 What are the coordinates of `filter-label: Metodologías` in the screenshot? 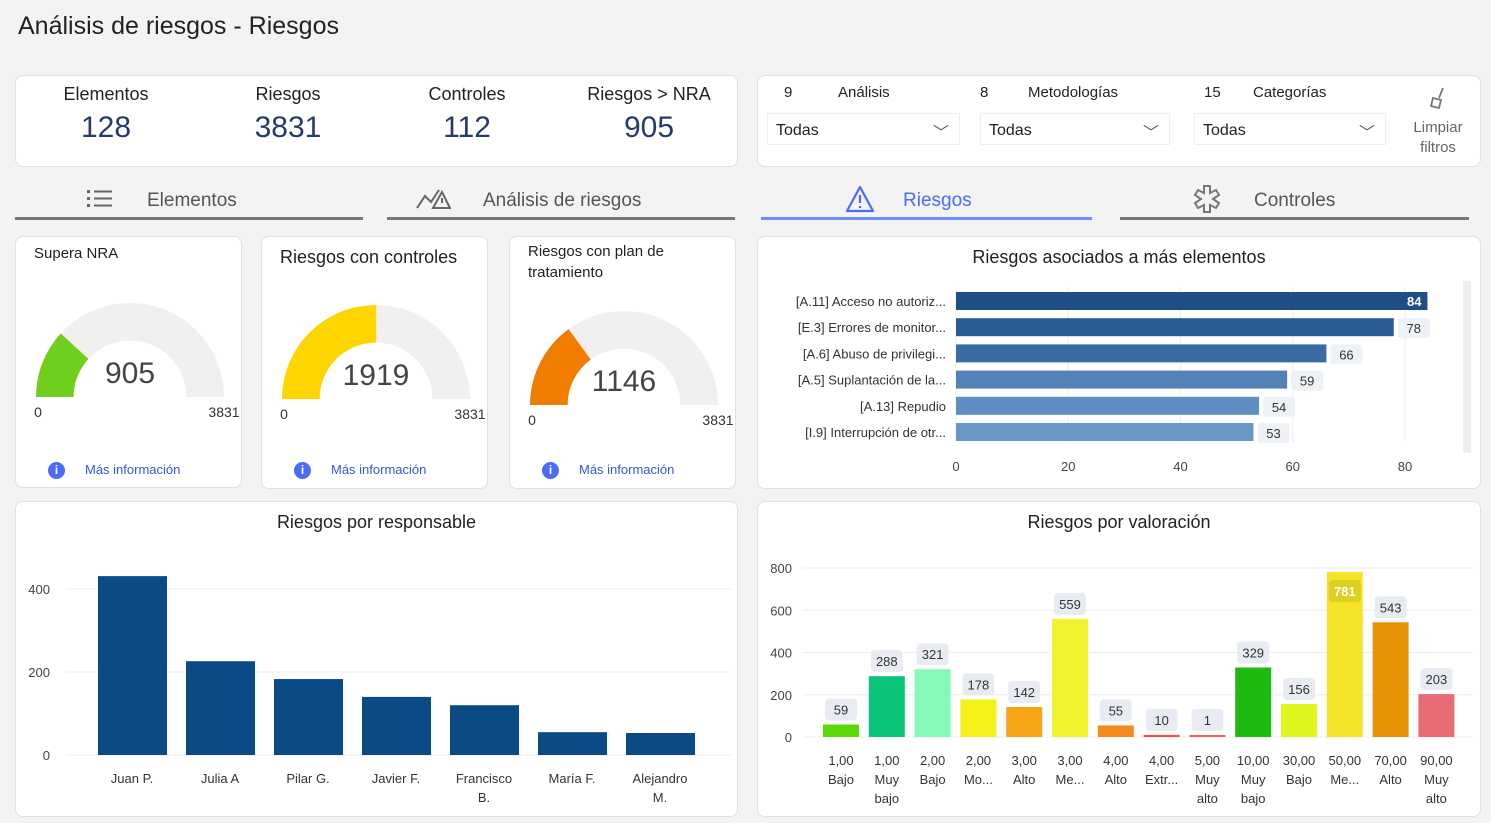 It's located at (1073, 92).